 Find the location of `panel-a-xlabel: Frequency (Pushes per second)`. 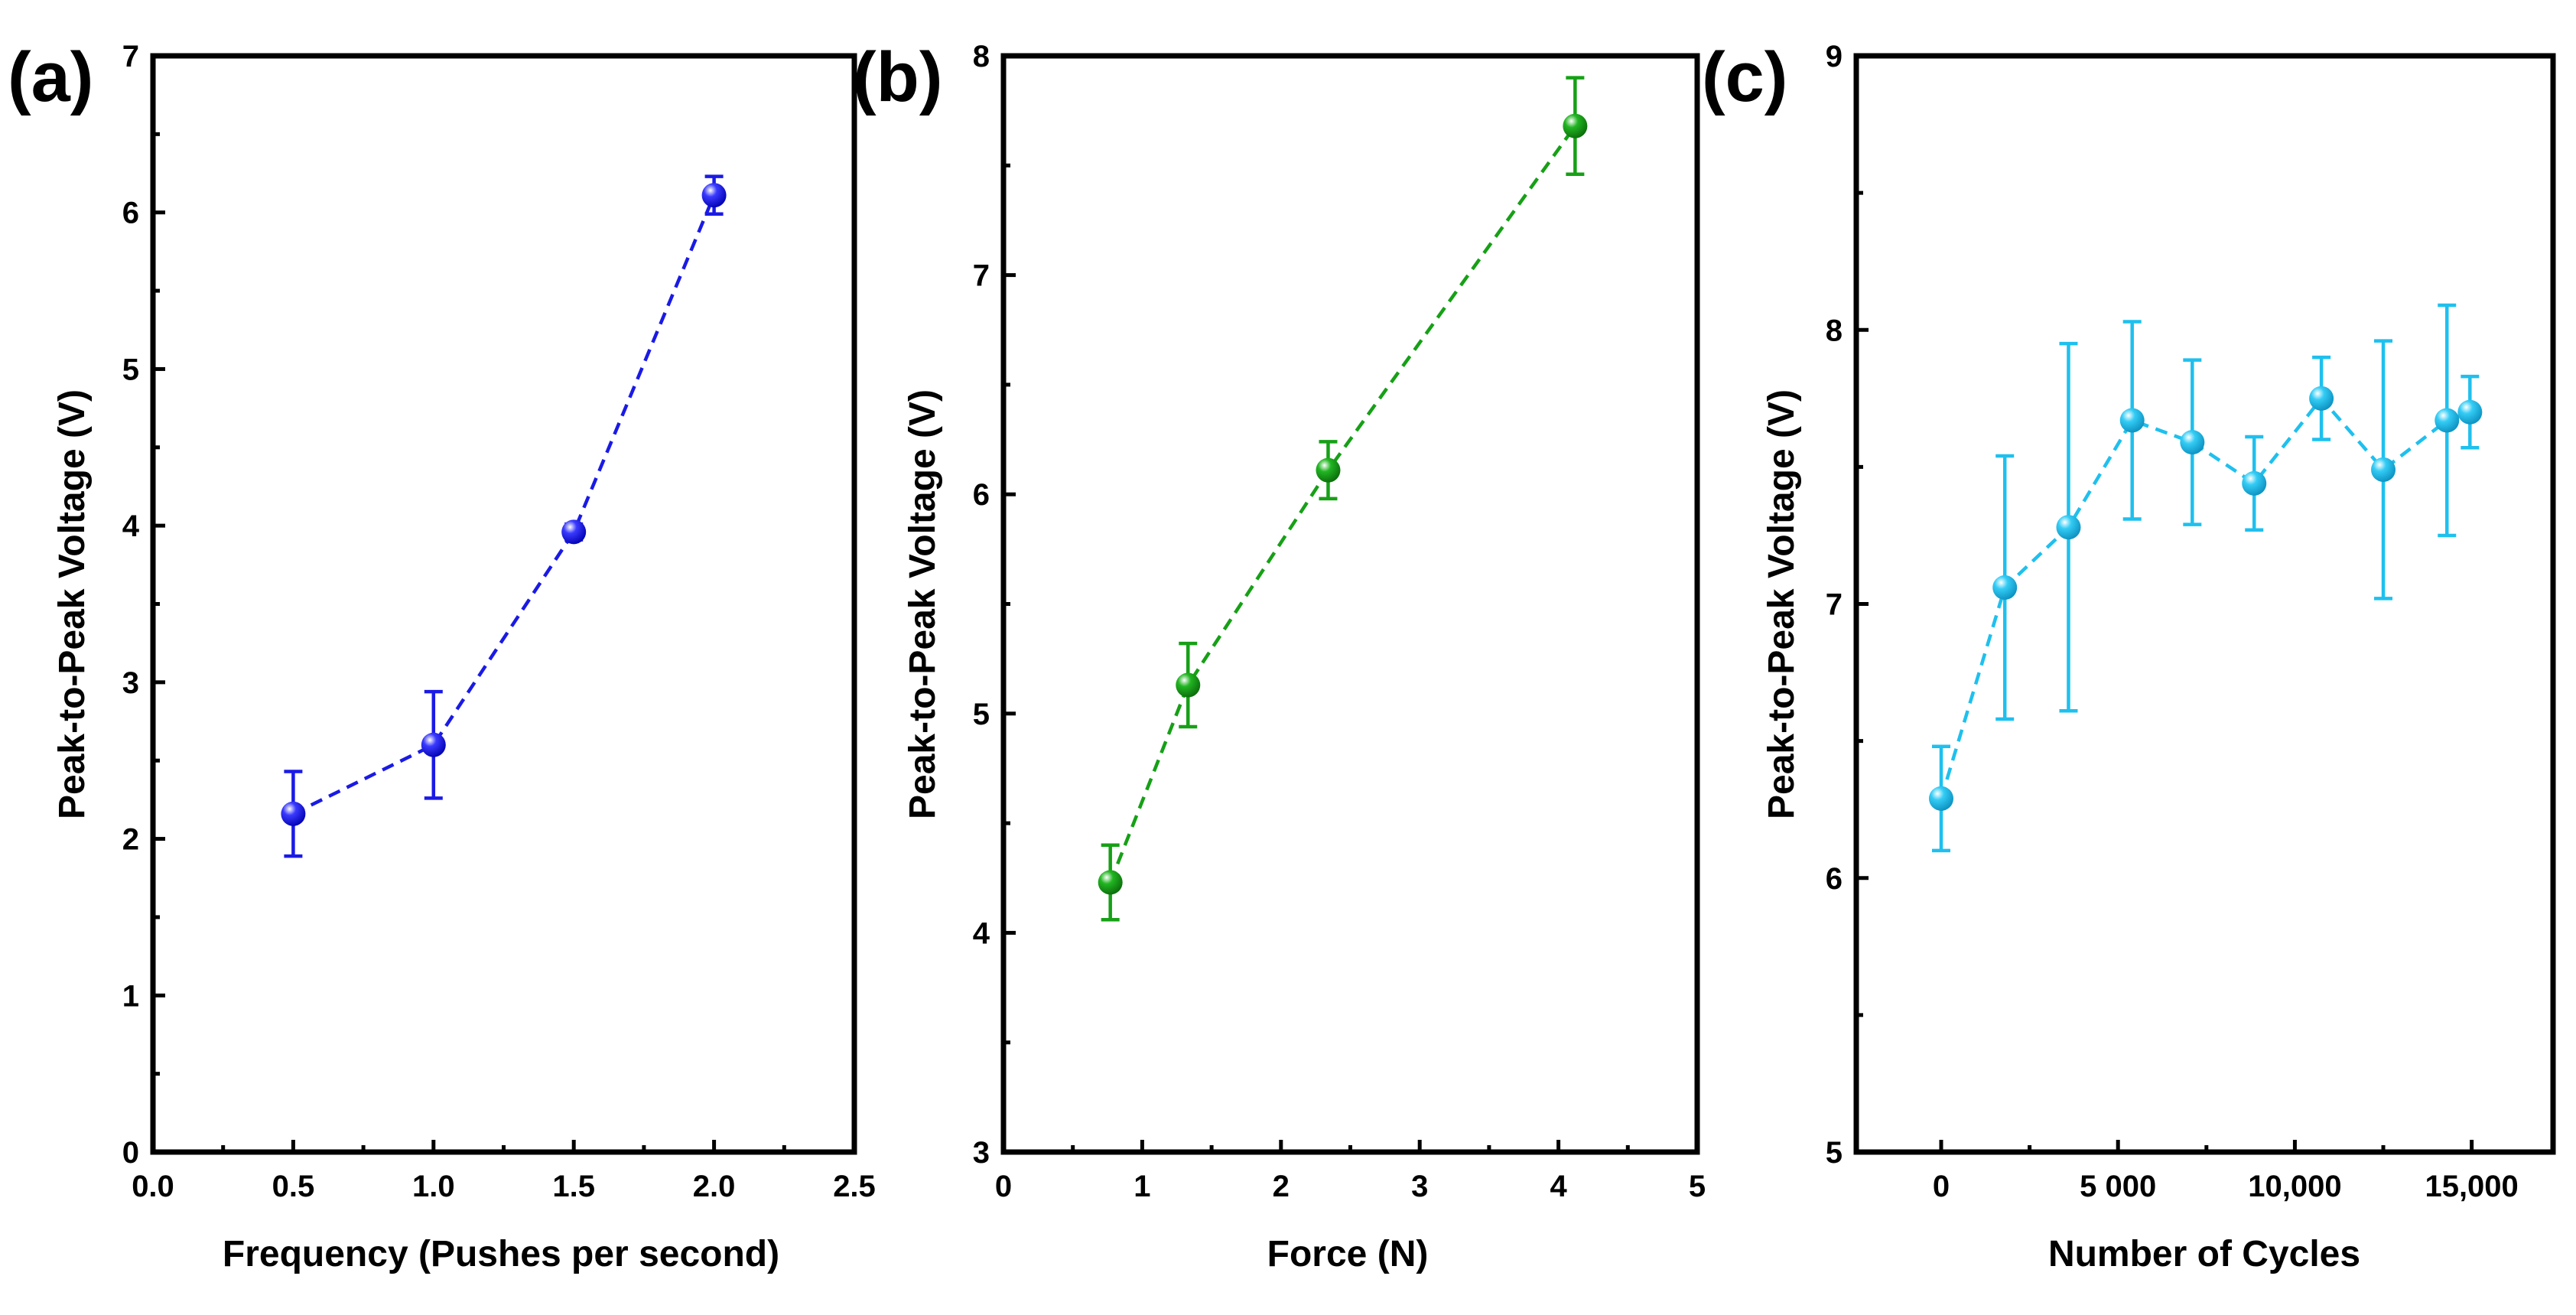

panel-a-xlabel: Frequency (Pushes per second) is located at coordinates (501, 1254).